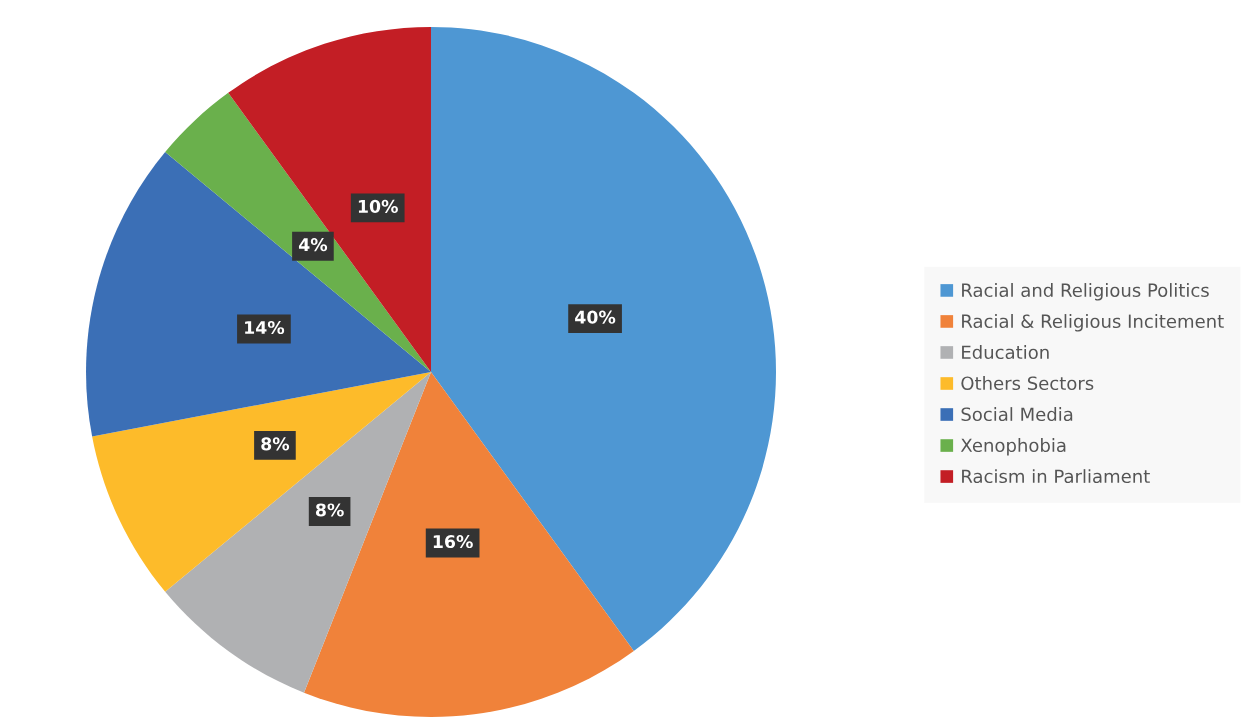 The height and width of the screenshot is (722, 1252). Describe the element at coordinates (453, 541) in the screenshot. I see `data-label: 16%` at that location.